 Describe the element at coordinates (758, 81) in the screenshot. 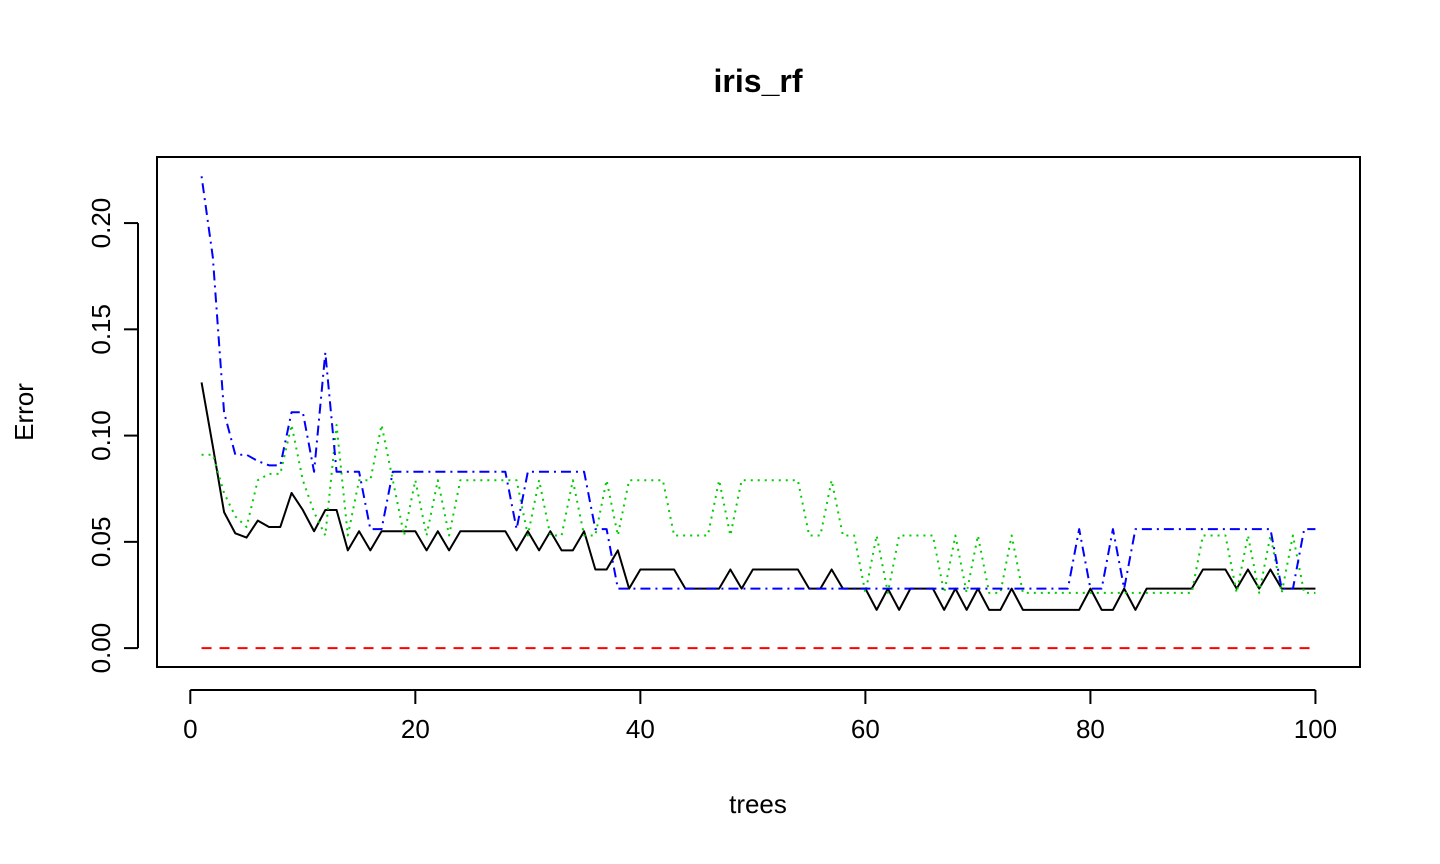

I see `chart-title: iris_rf` at that location.